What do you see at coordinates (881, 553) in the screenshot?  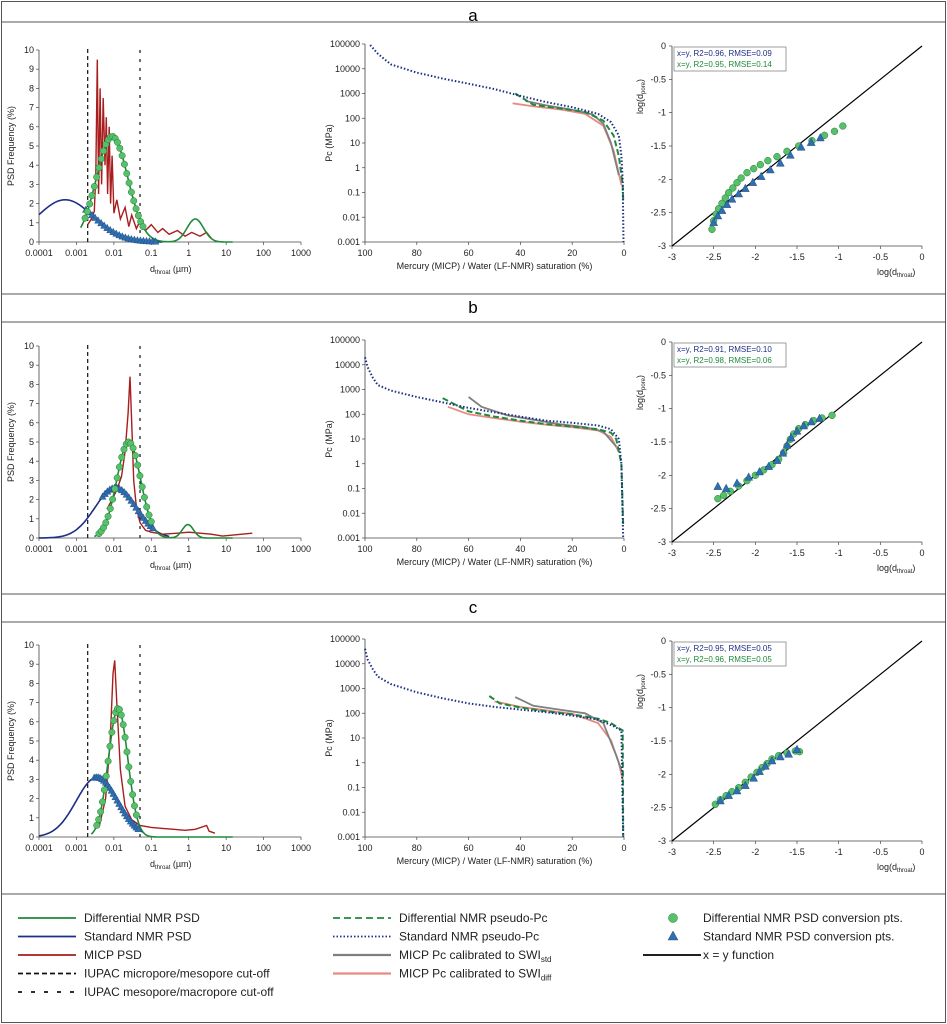 I see `x-tick-label: -0.5` at bounding box center [881, 553].